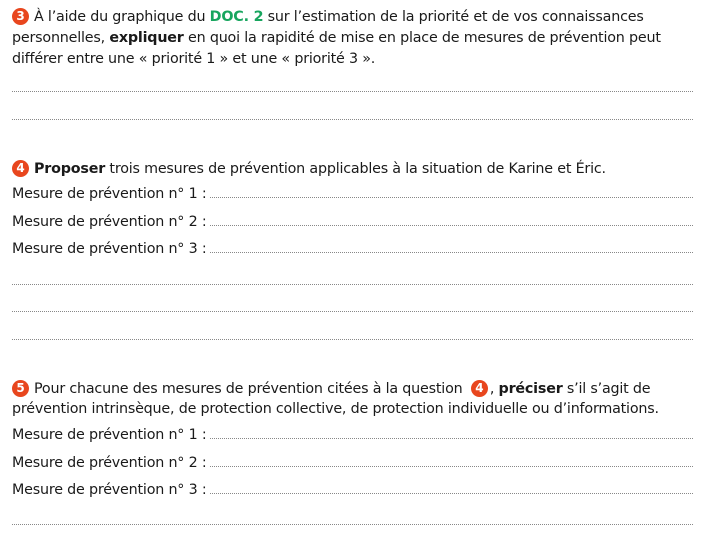 The width and height of the screenshot is (719, 549). What do you see at coordinates (20, 168) in the screenshot?
I see `question-number-badge: 4` at bounding box center [20, 168].